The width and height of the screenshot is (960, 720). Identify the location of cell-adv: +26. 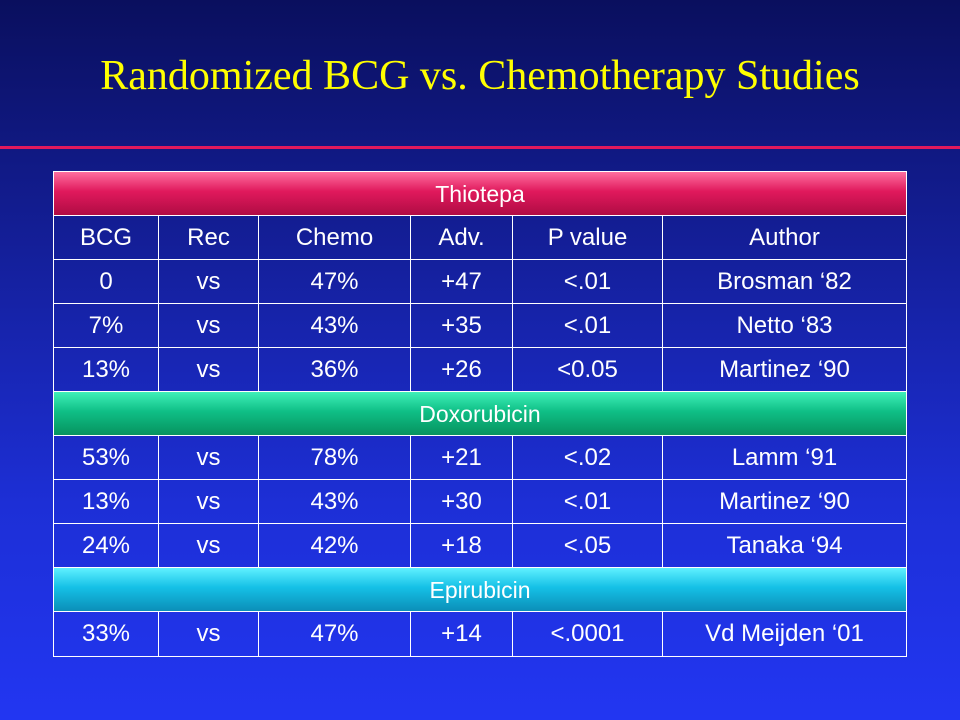
(462, 369).